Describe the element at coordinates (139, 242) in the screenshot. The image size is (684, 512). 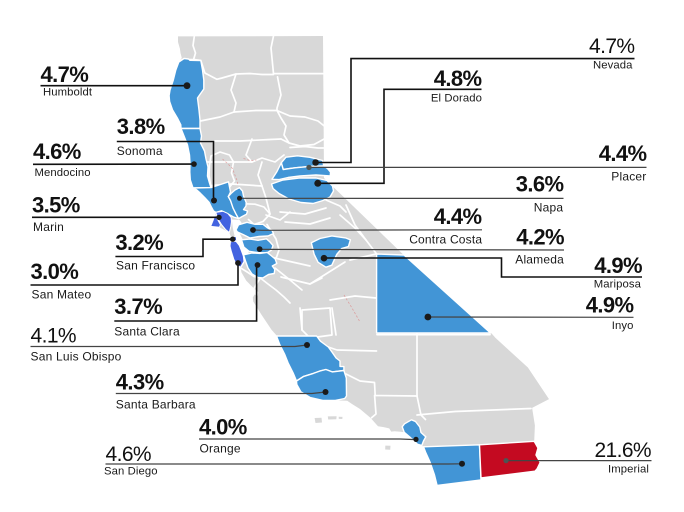
I see `svg-text: 3.2%` at that location.